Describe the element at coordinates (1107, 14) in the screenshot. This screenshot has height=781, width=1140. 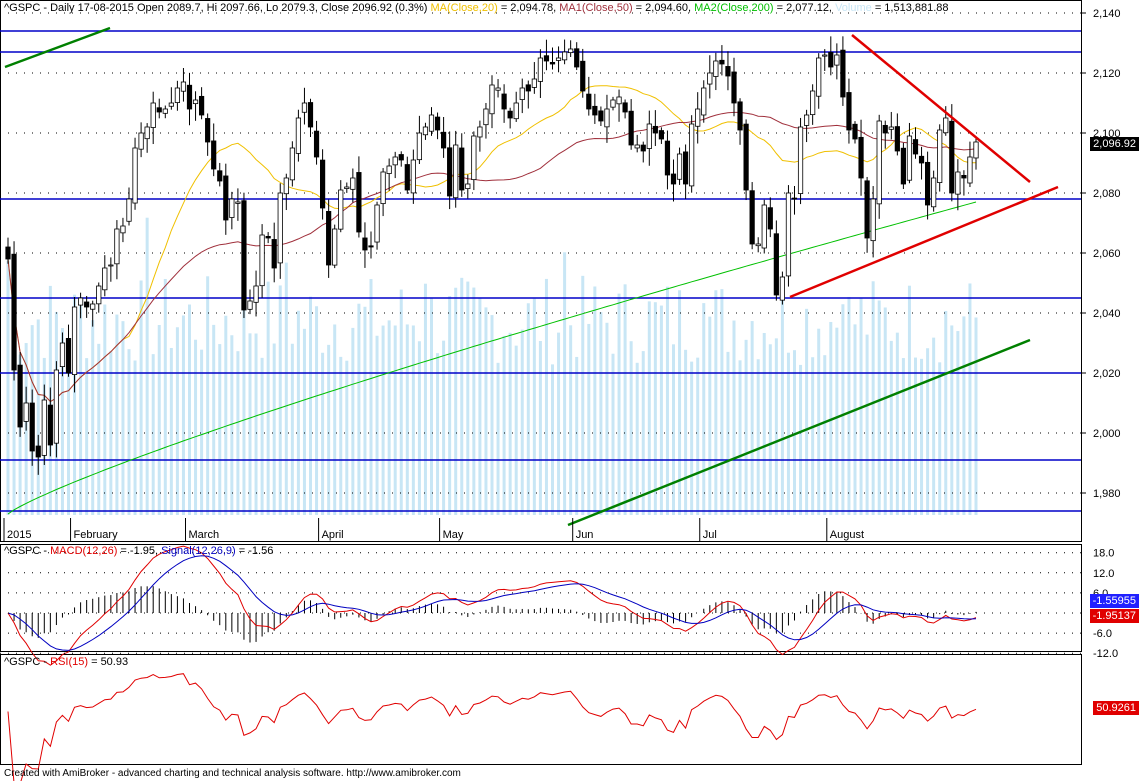
I see `y-tick-label: 2,140` at that location.